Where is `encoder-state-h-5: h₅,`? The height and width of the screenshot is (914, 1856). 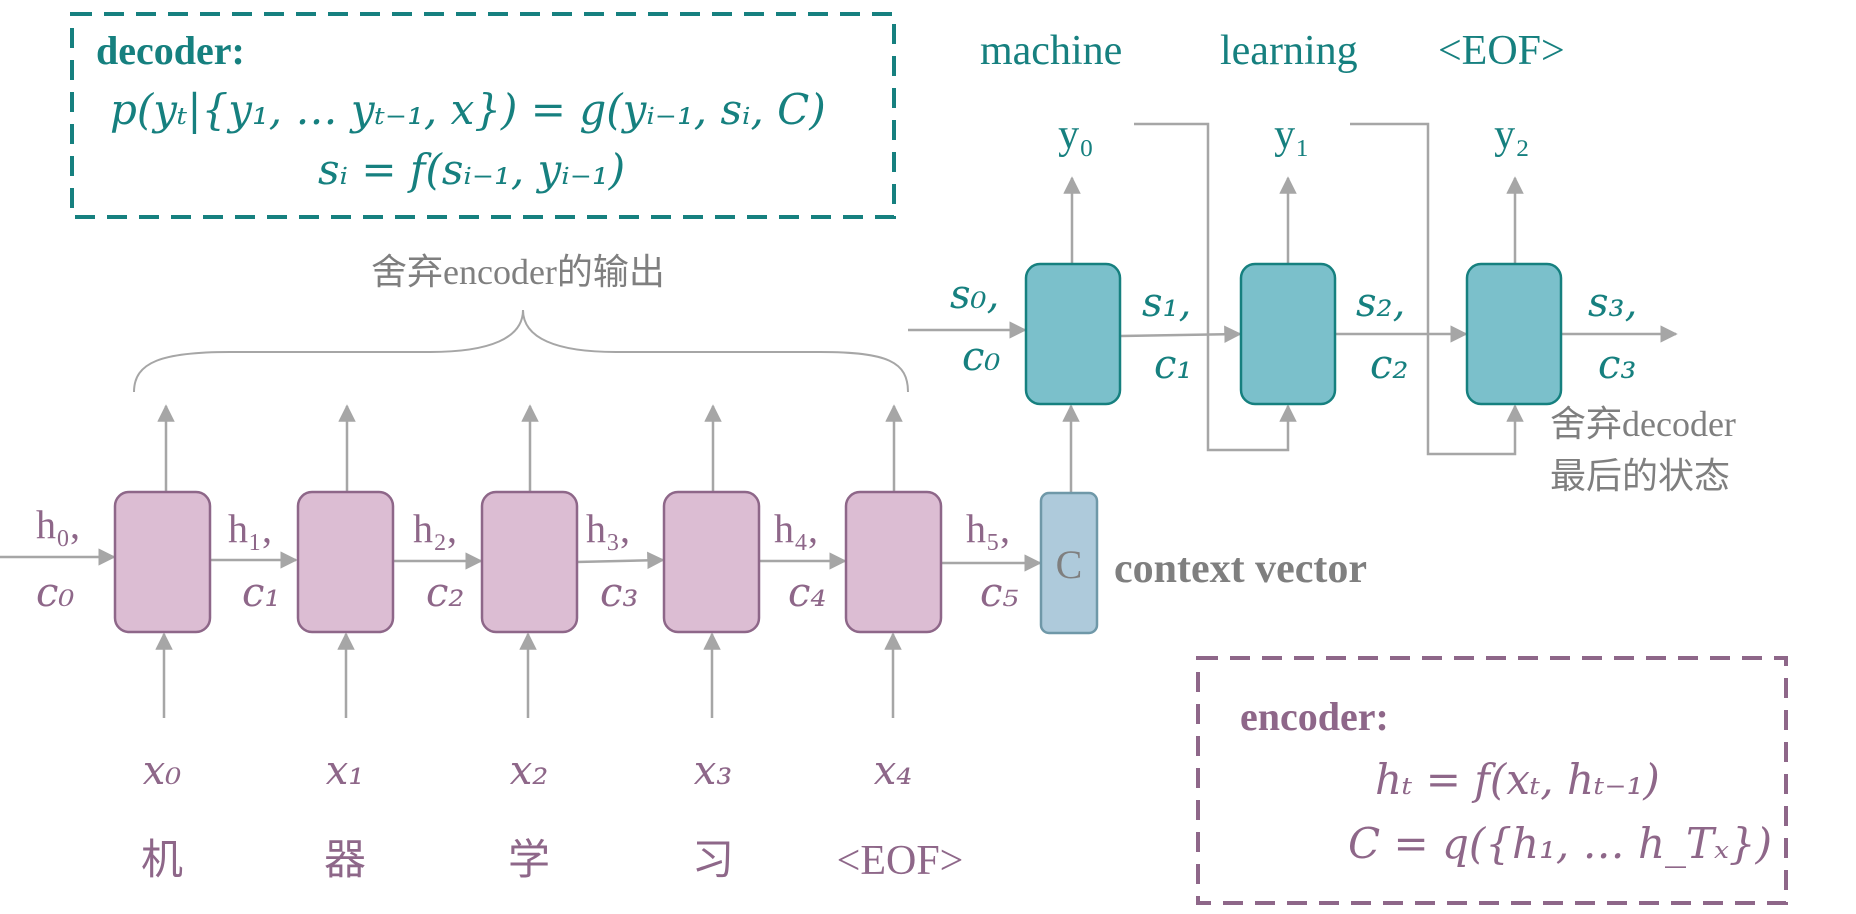 encoder-state-h-5: h₅, is located at coordinates (988, 528).